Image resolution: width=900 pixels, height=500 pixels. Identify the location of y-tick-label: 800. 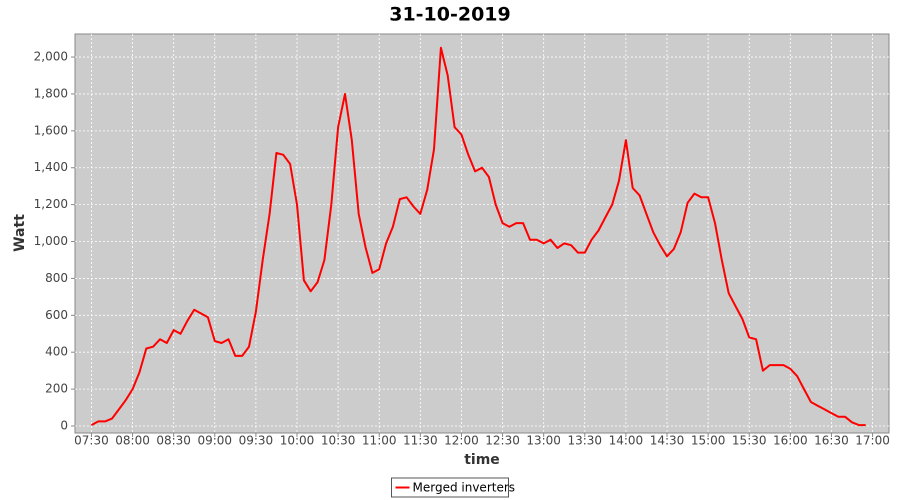
(56, 278).